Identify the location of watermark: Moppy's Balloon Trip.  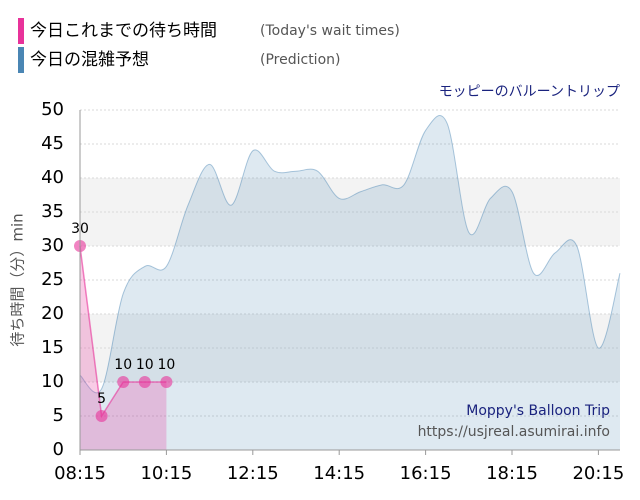
(538, 411).